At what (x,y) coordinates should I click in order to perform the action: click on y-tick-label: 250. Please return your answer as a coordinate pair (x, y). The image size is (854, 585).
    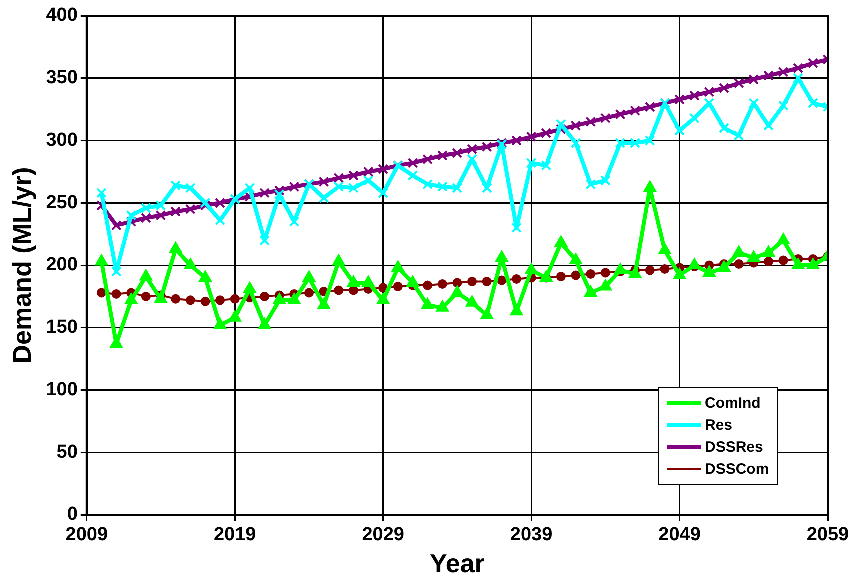
    Looking at the image, I should click on (62, 203).